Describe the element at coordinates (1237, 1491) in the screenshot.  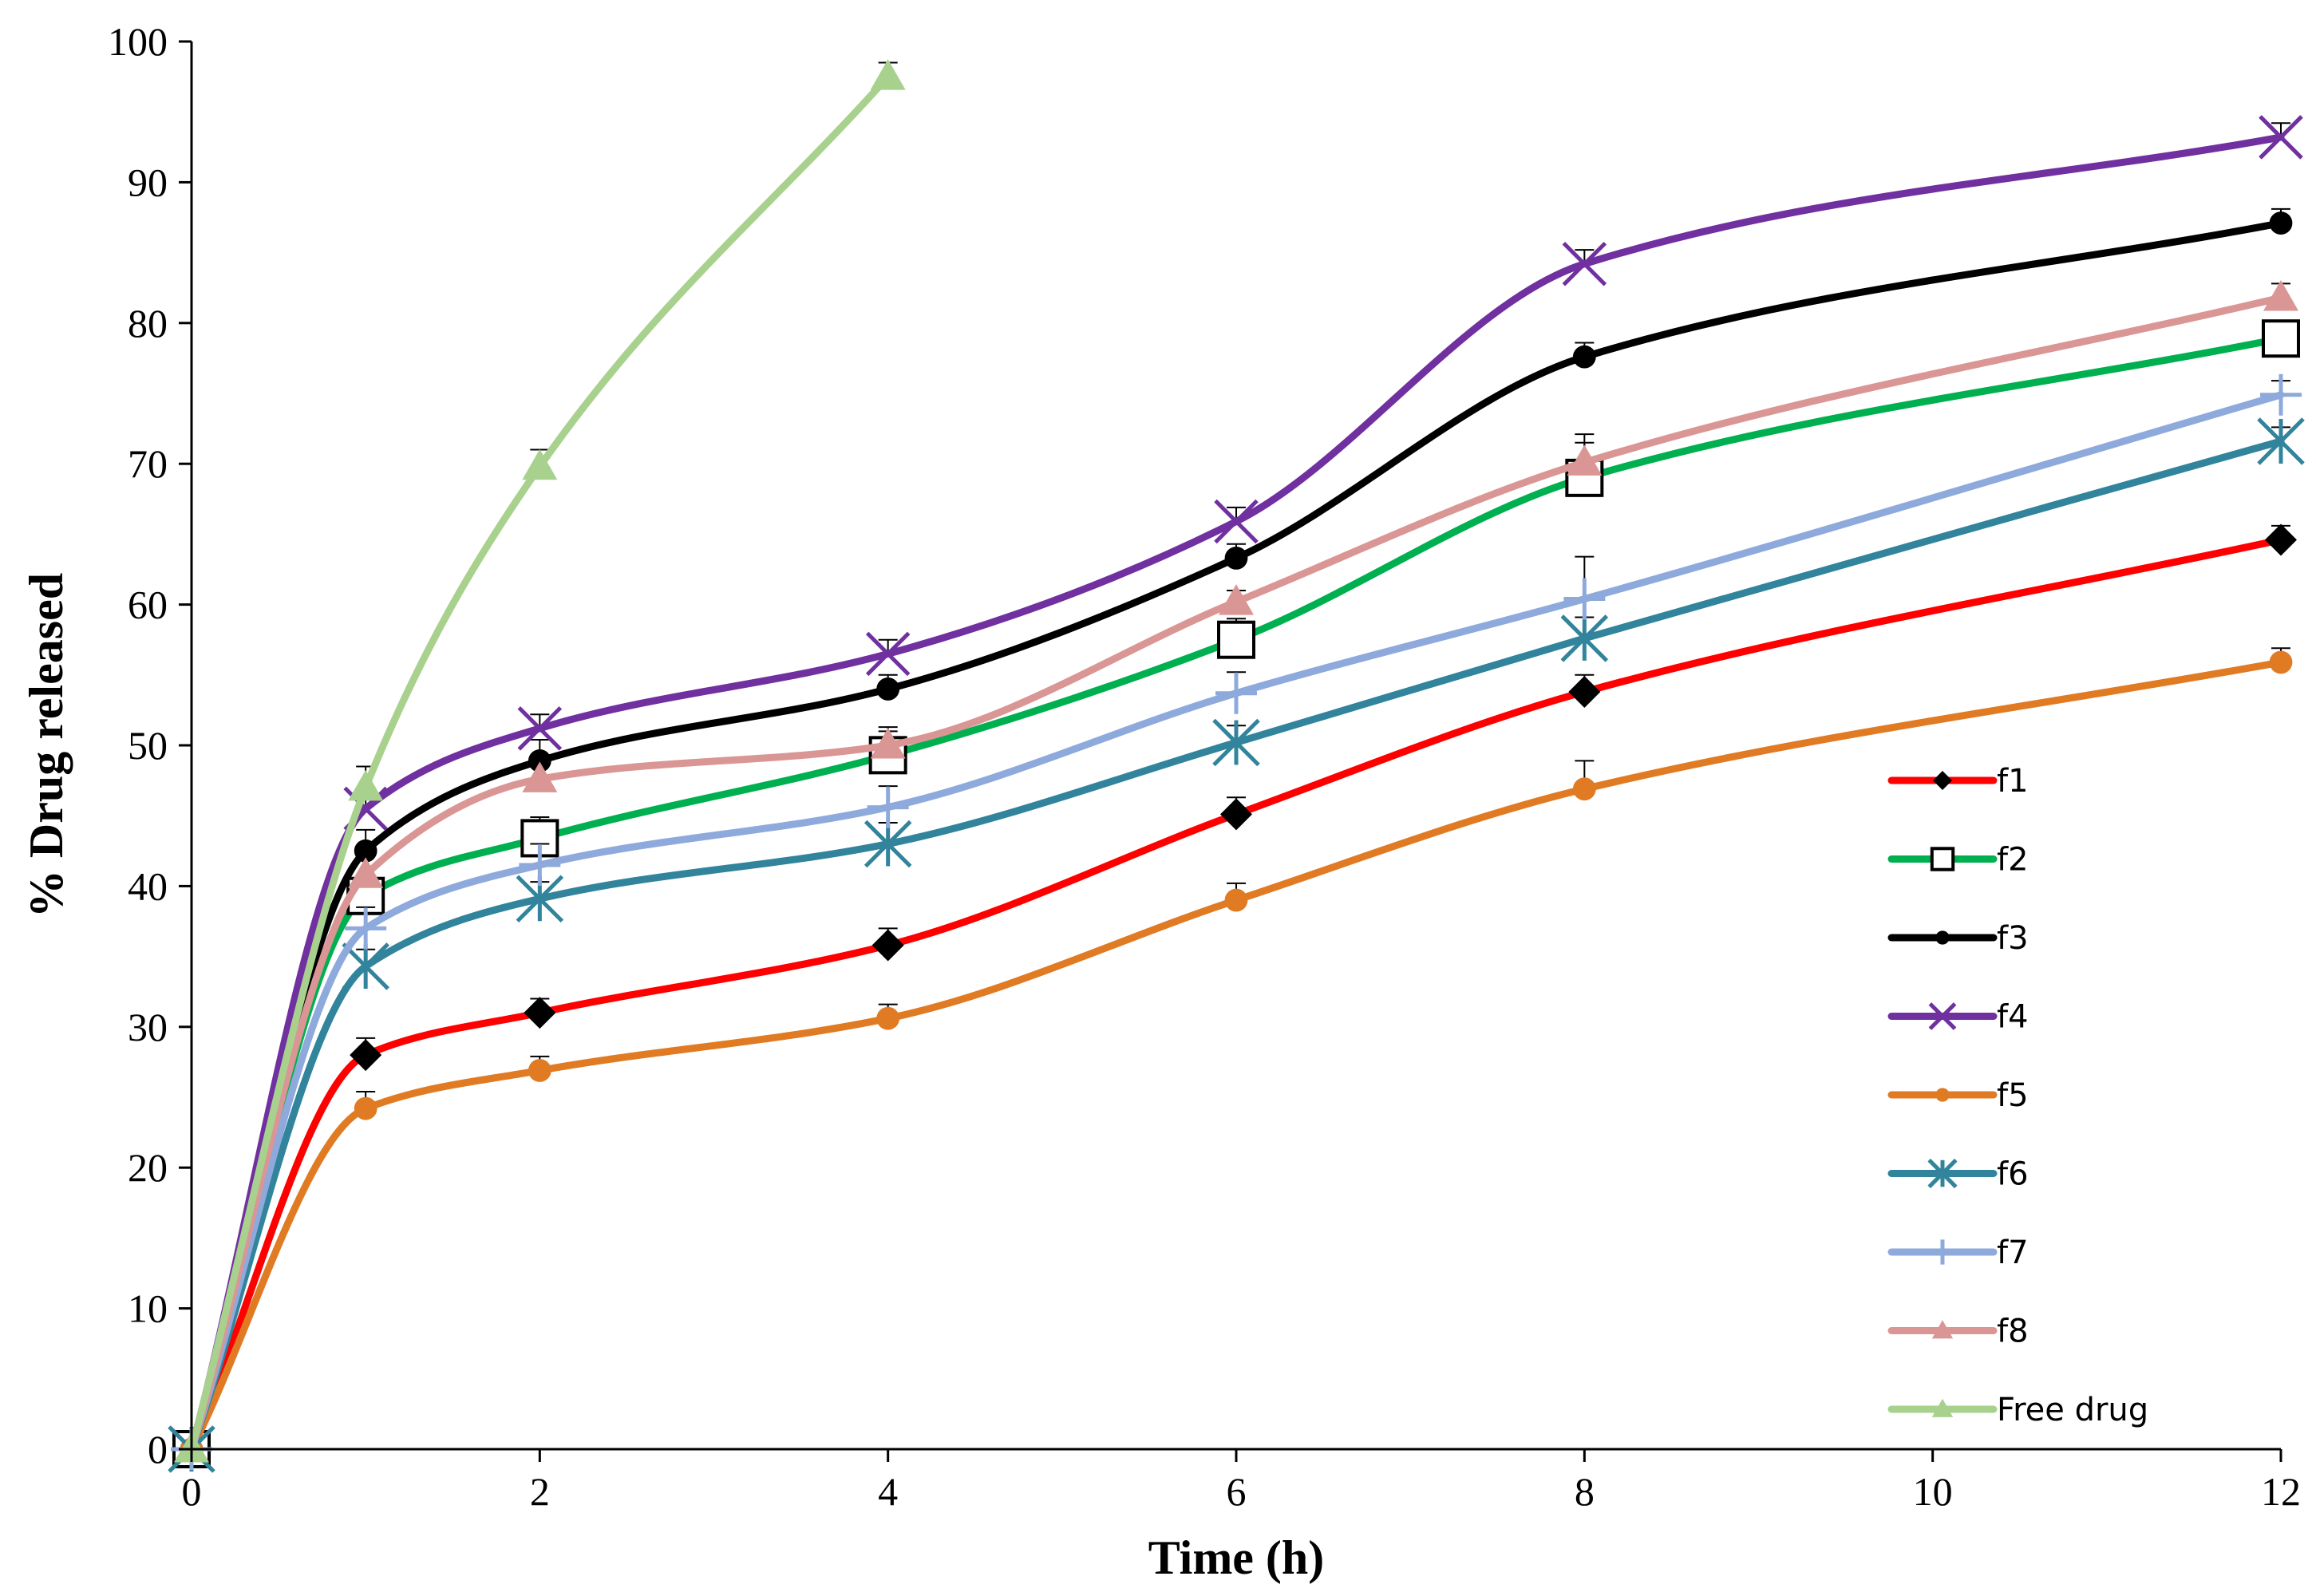
I see `x-tick-label: 6` at that location.